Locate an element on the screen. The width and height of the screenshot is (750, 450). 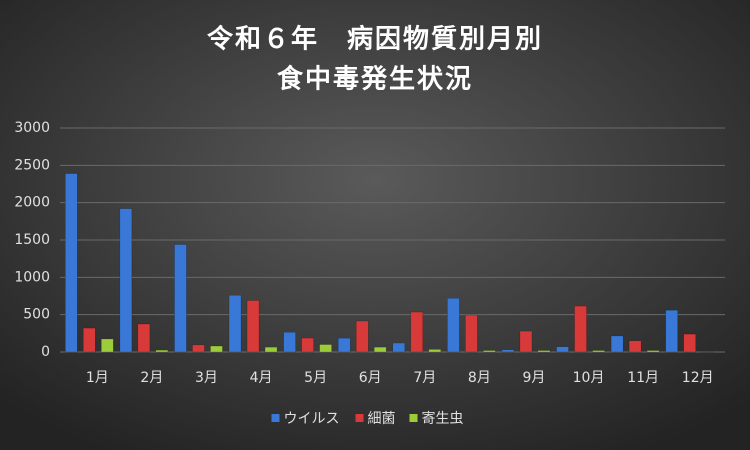
x-tick-label: 1月 is located at coordinates (97, 378).